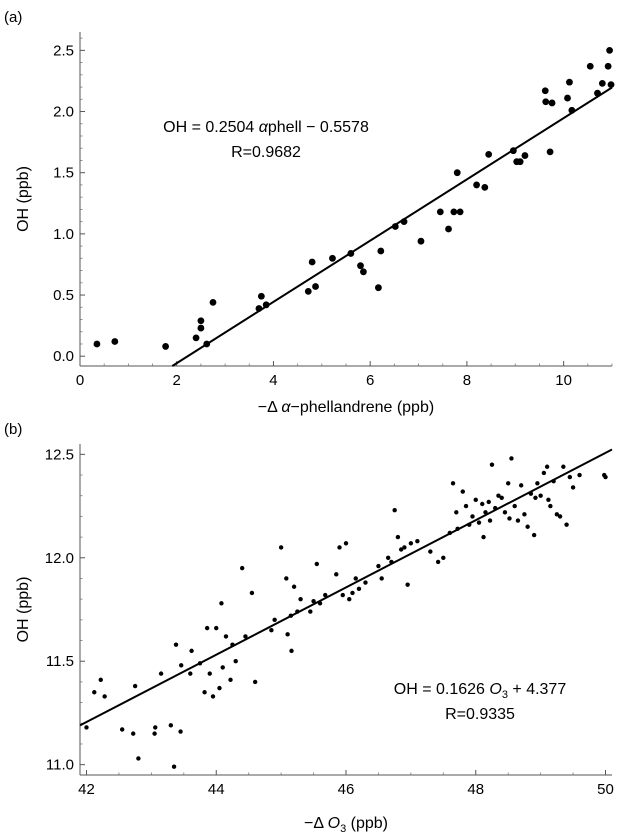  What do you see at coordinates (63, 112) in the screenshot?
I see `y-tick-label: 2.0` at bounding box center [63, 112].